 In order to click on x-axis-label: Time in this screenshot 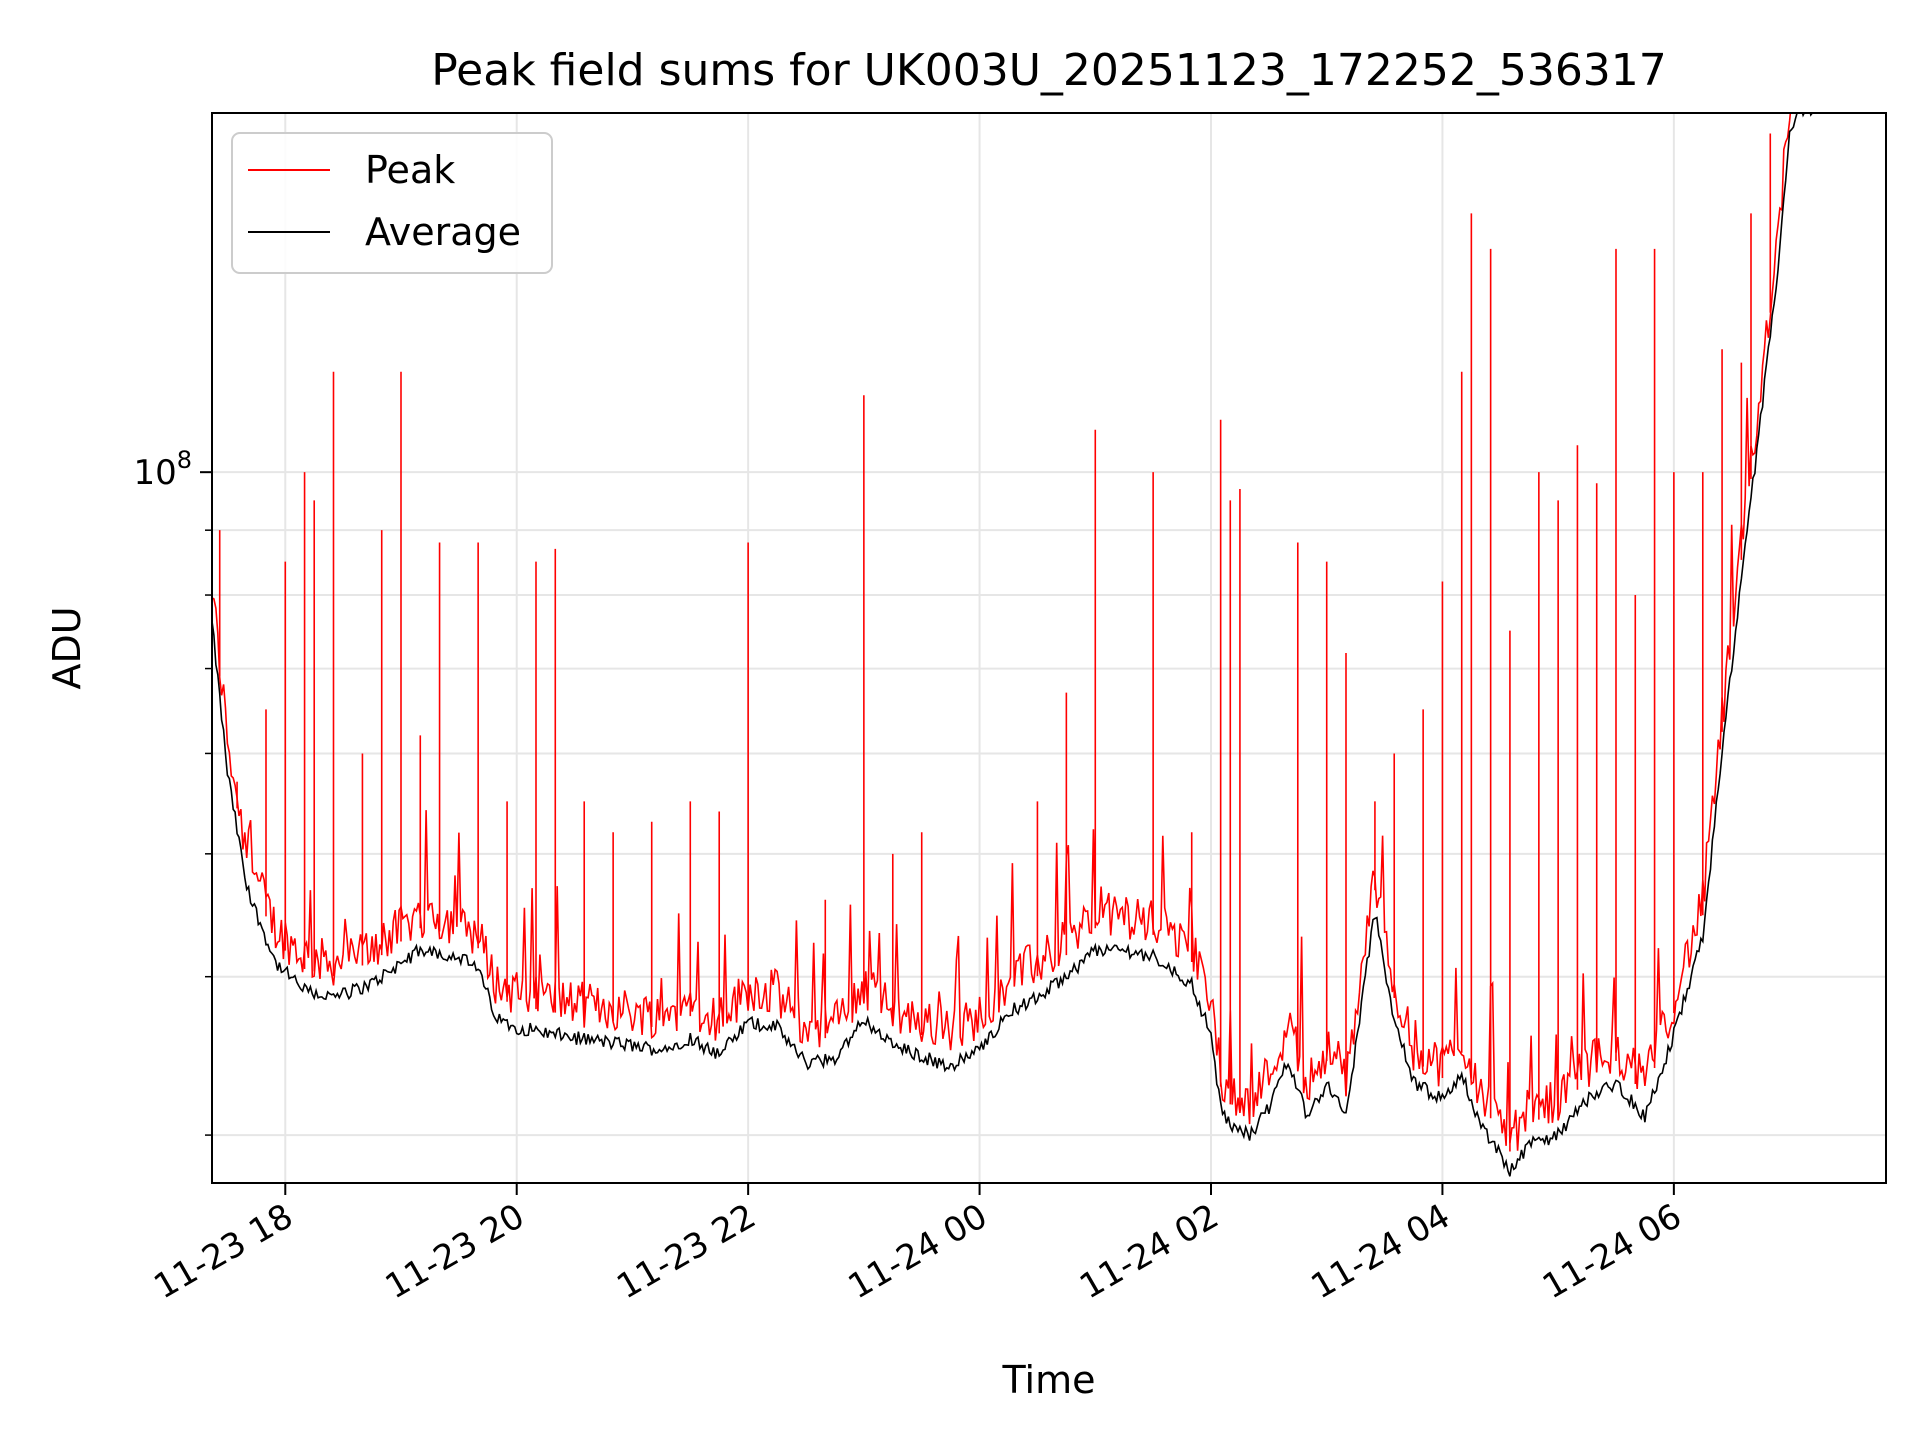, I will do `click(1049, 1380)`.